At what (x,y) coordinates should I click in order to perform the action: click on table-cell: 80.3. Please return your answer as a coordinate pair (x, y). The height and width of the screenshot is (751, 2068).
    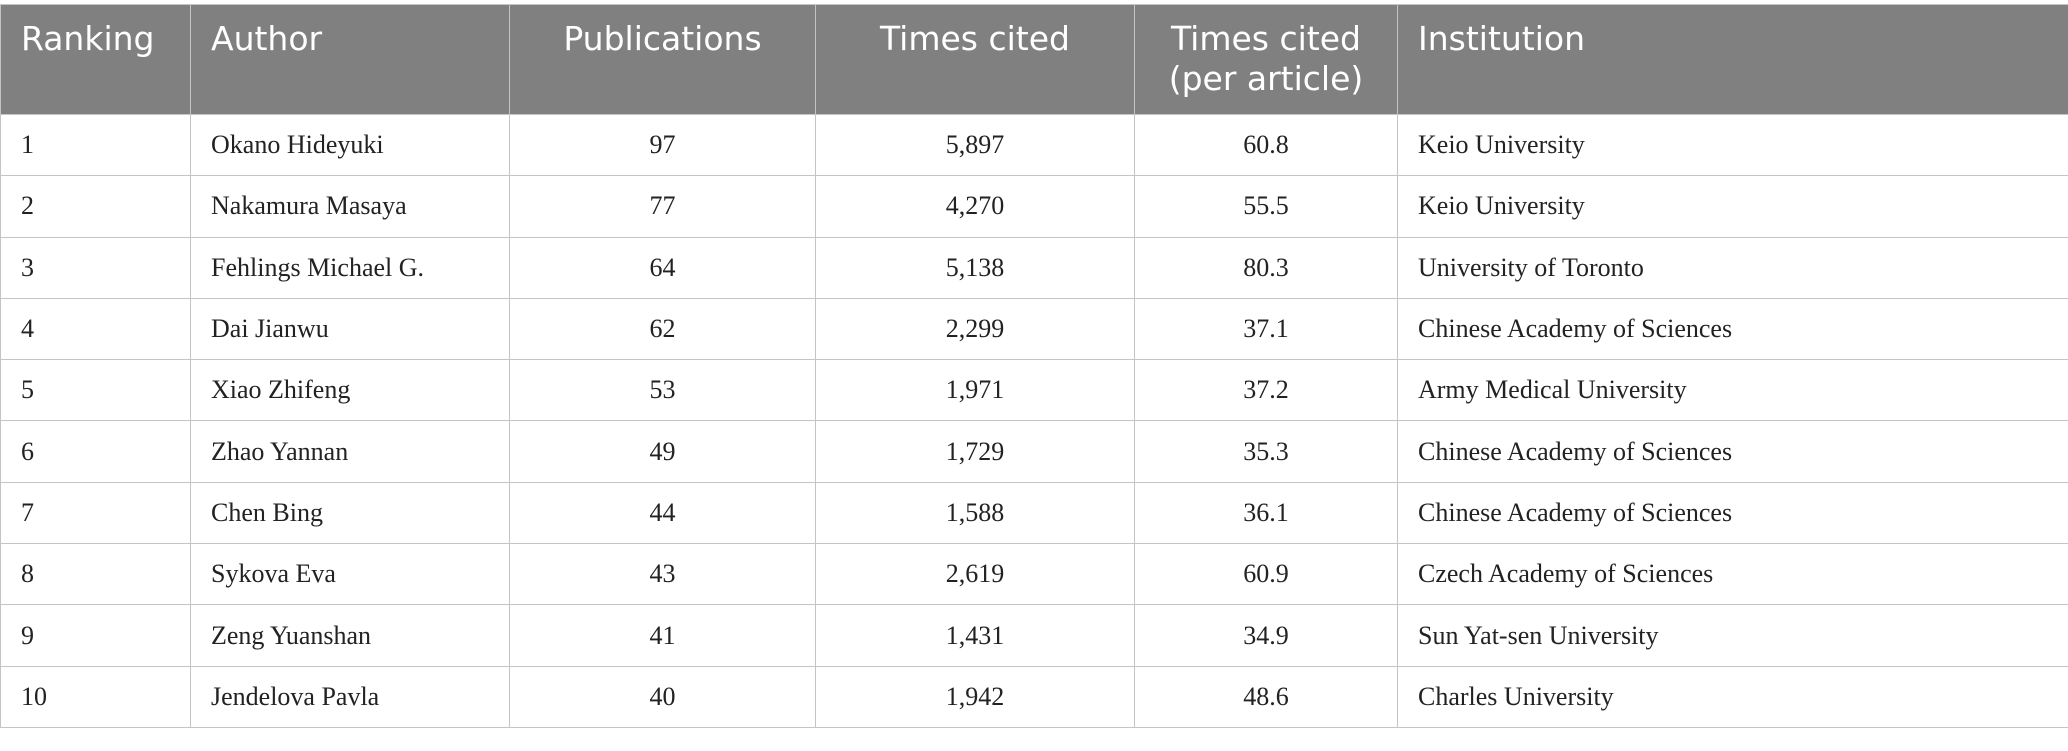
    Looking at the image, I should click on (1266, 267).